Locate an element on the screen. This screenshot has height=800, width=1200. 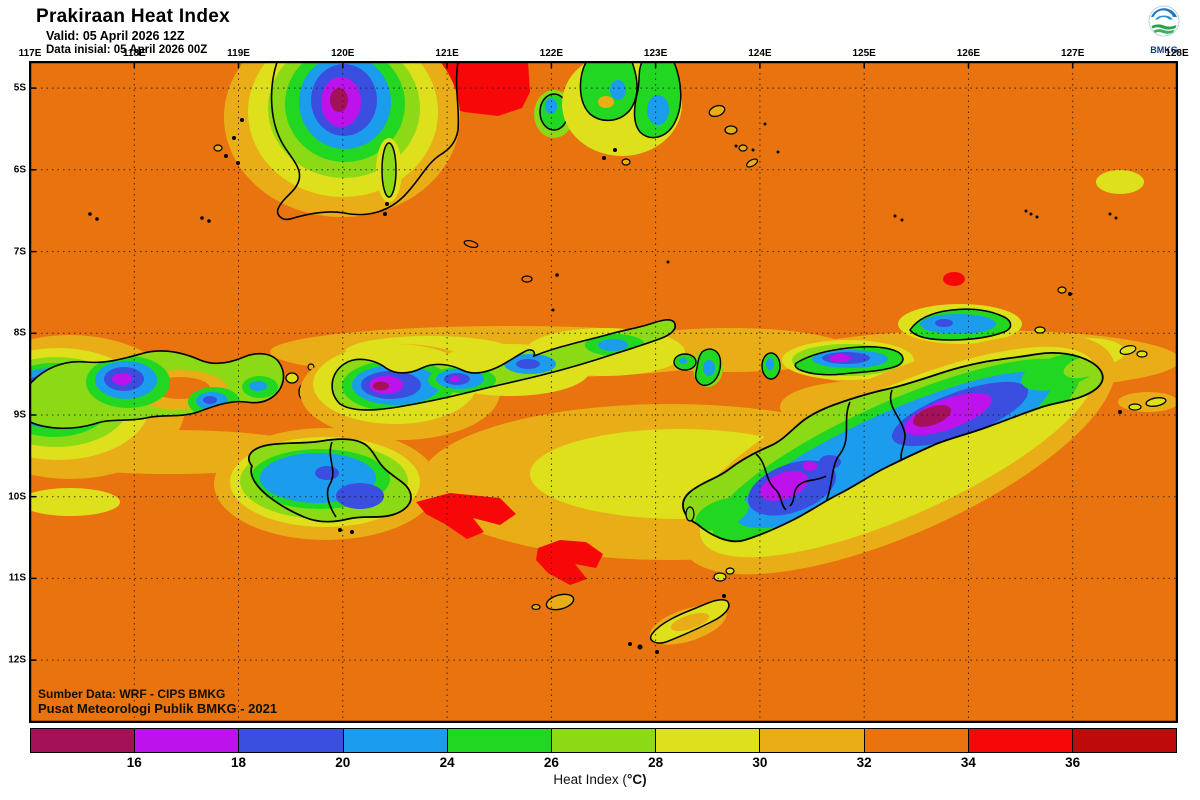
page-title: Prakiraan Heat Index is located at coordinates (133, 16).